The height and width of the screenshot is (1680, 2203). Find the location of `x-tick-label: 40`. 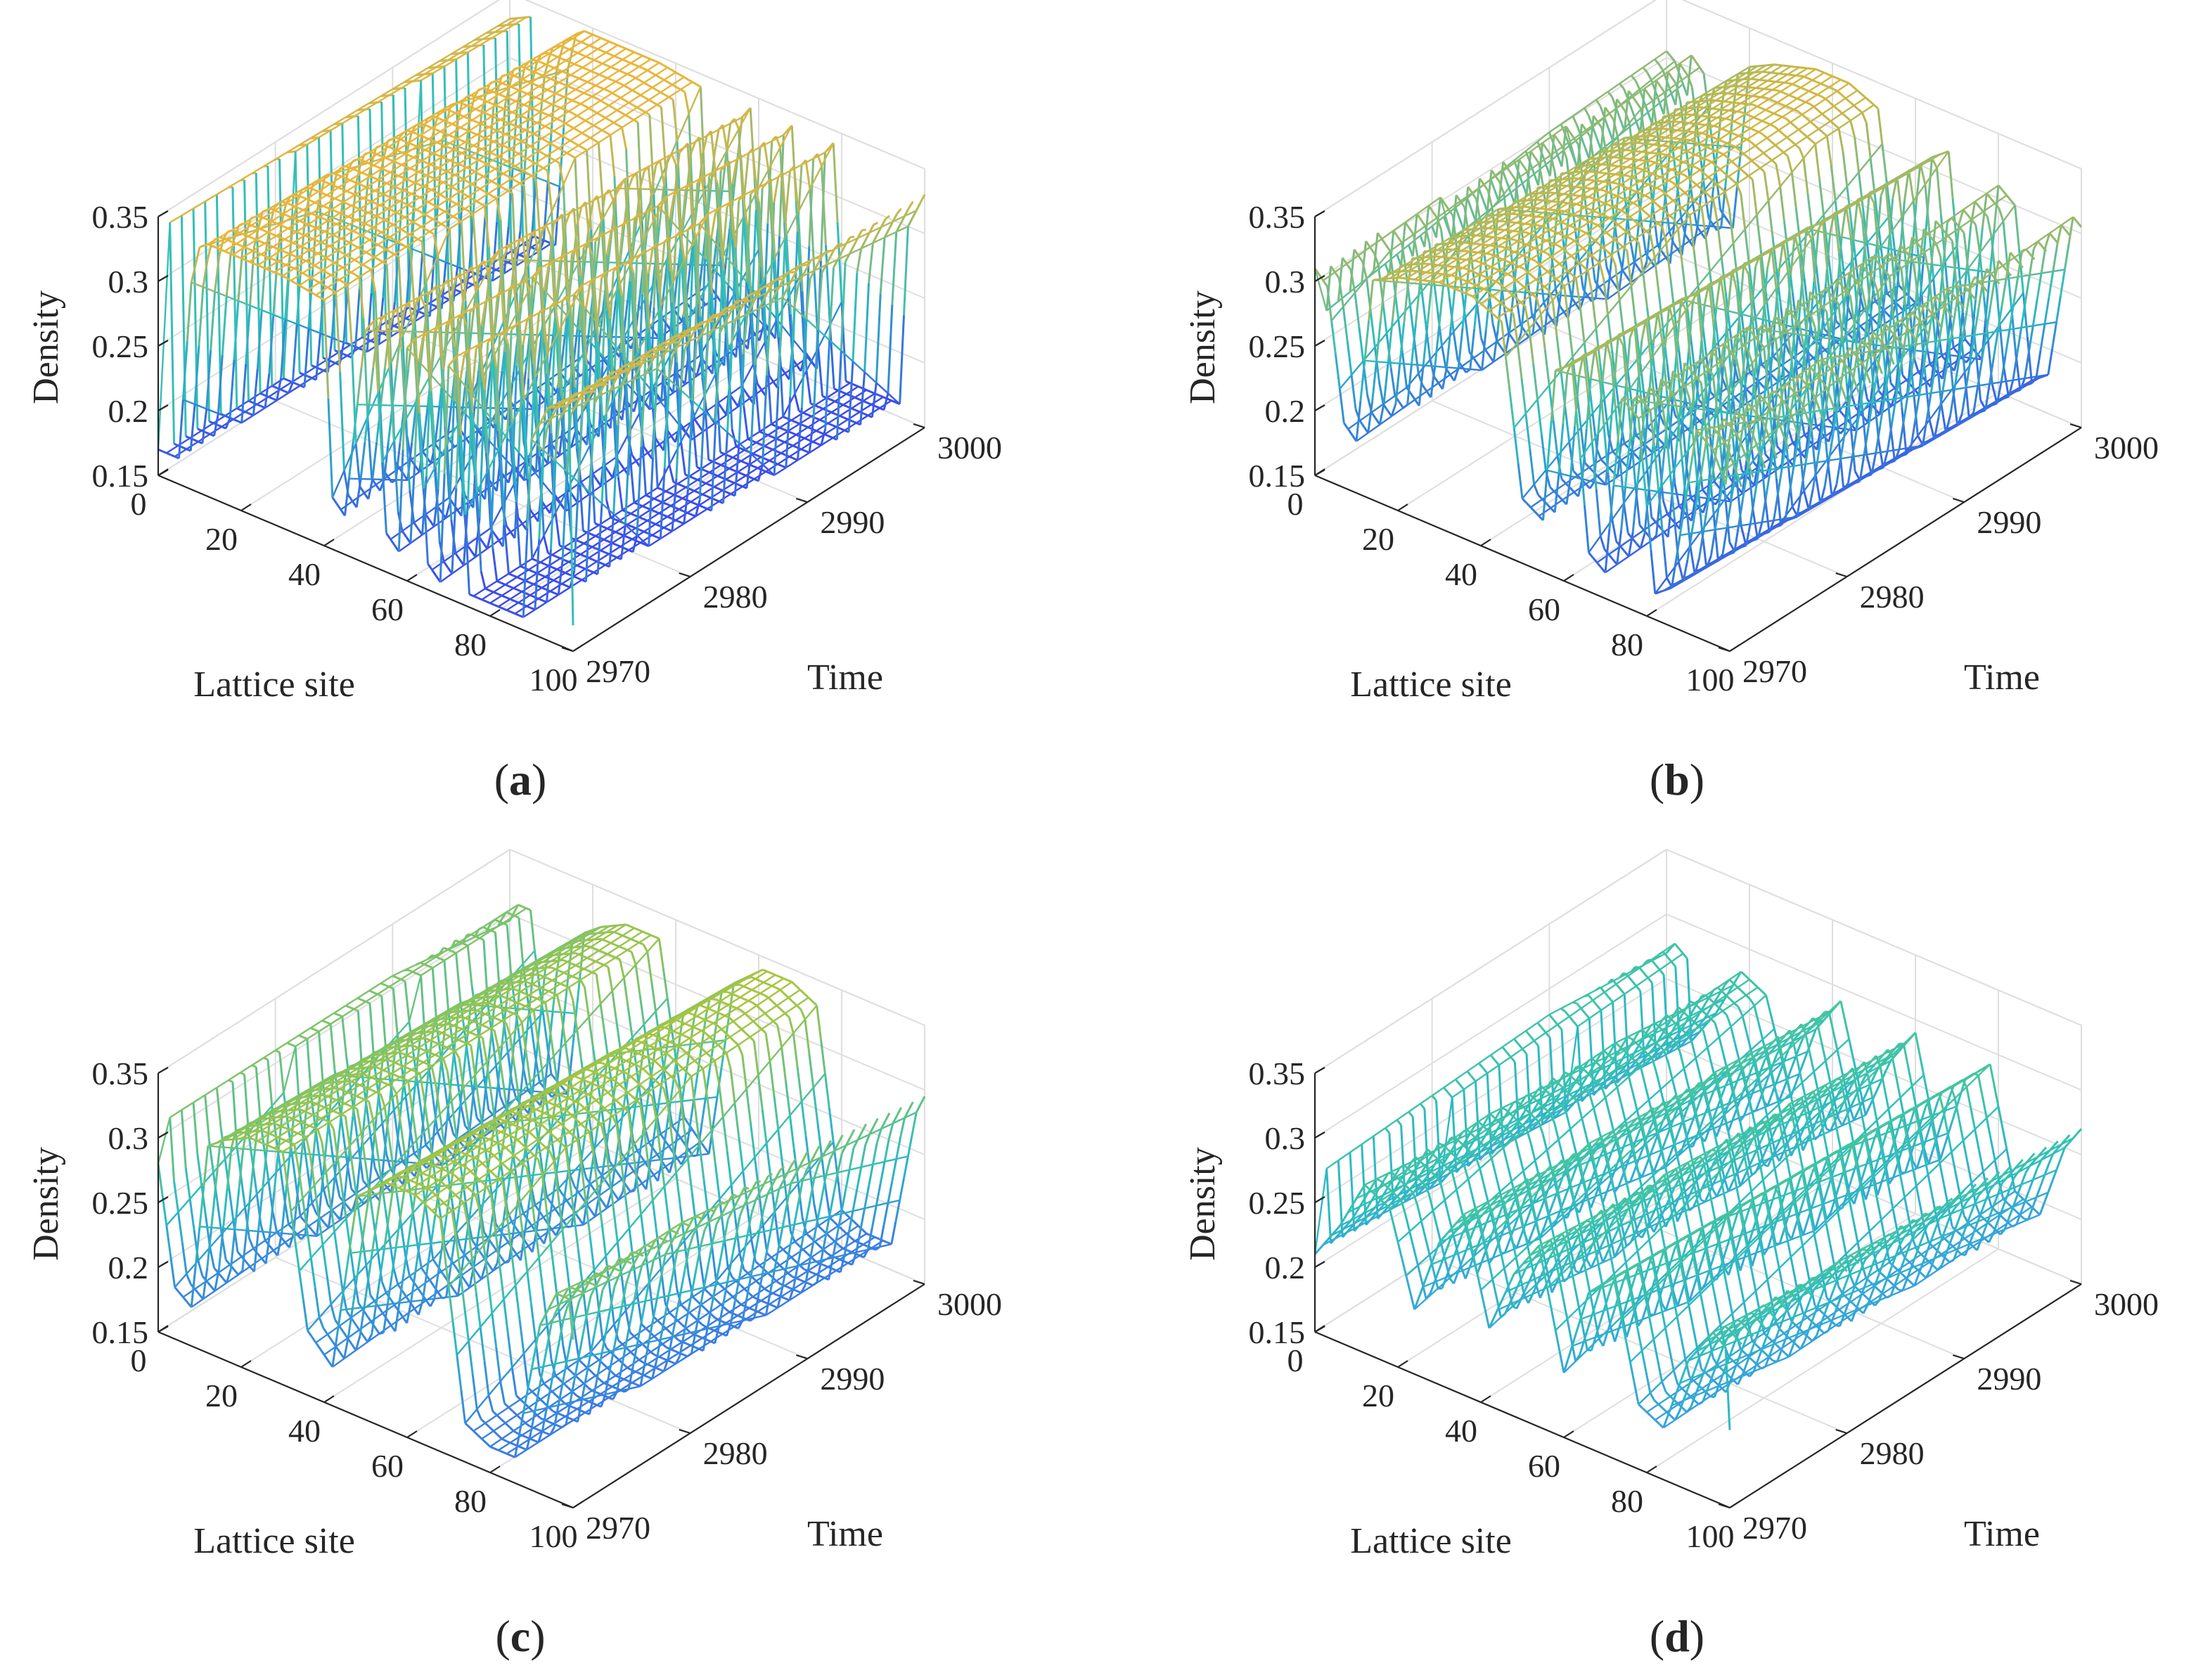

x-tick-label: 40 is located at coordinates (304, 574).